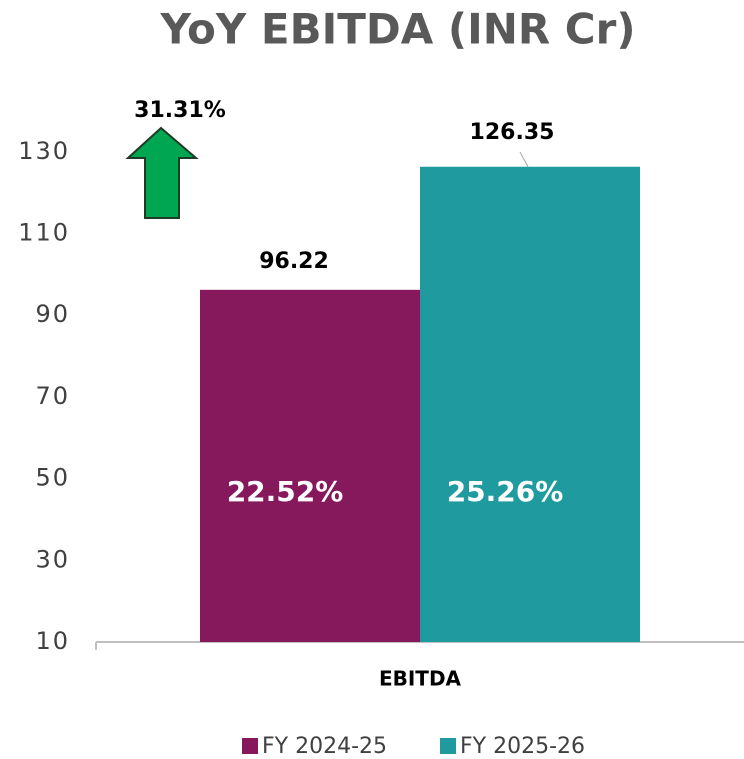 The height and width of the screenshot is (759, 744). Describe the element at coordinates (505, 491) in the screenshot. I see `inner-label: 25.26%` at that location.